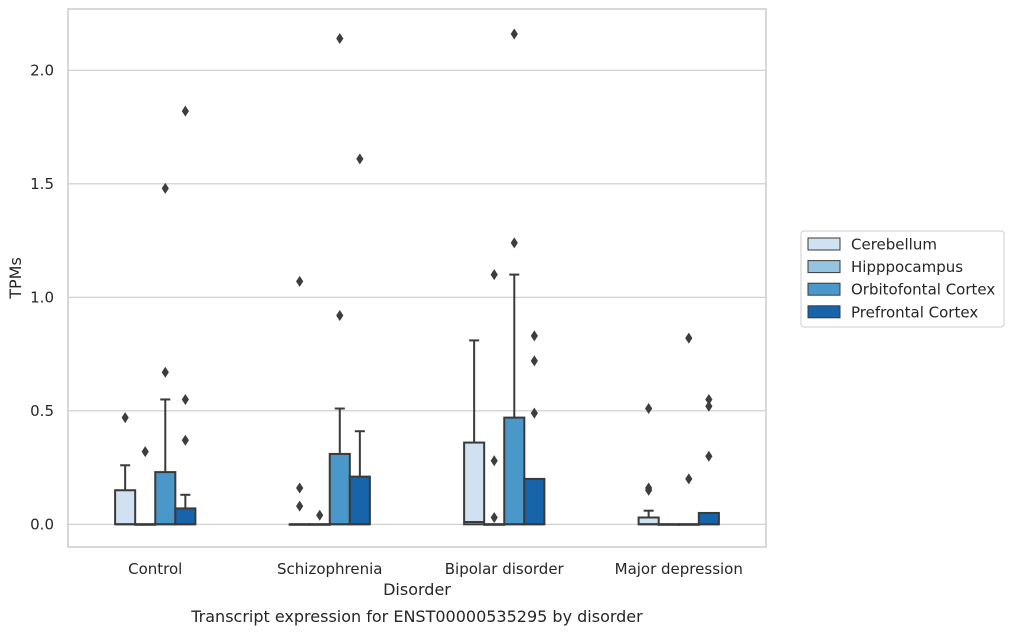  What do you see at coordinates (914, 312) in the screenshot?
I see `legend-label-prefrontal-cortex: Prefrontal Cortex` at bounding box center [914, 312].